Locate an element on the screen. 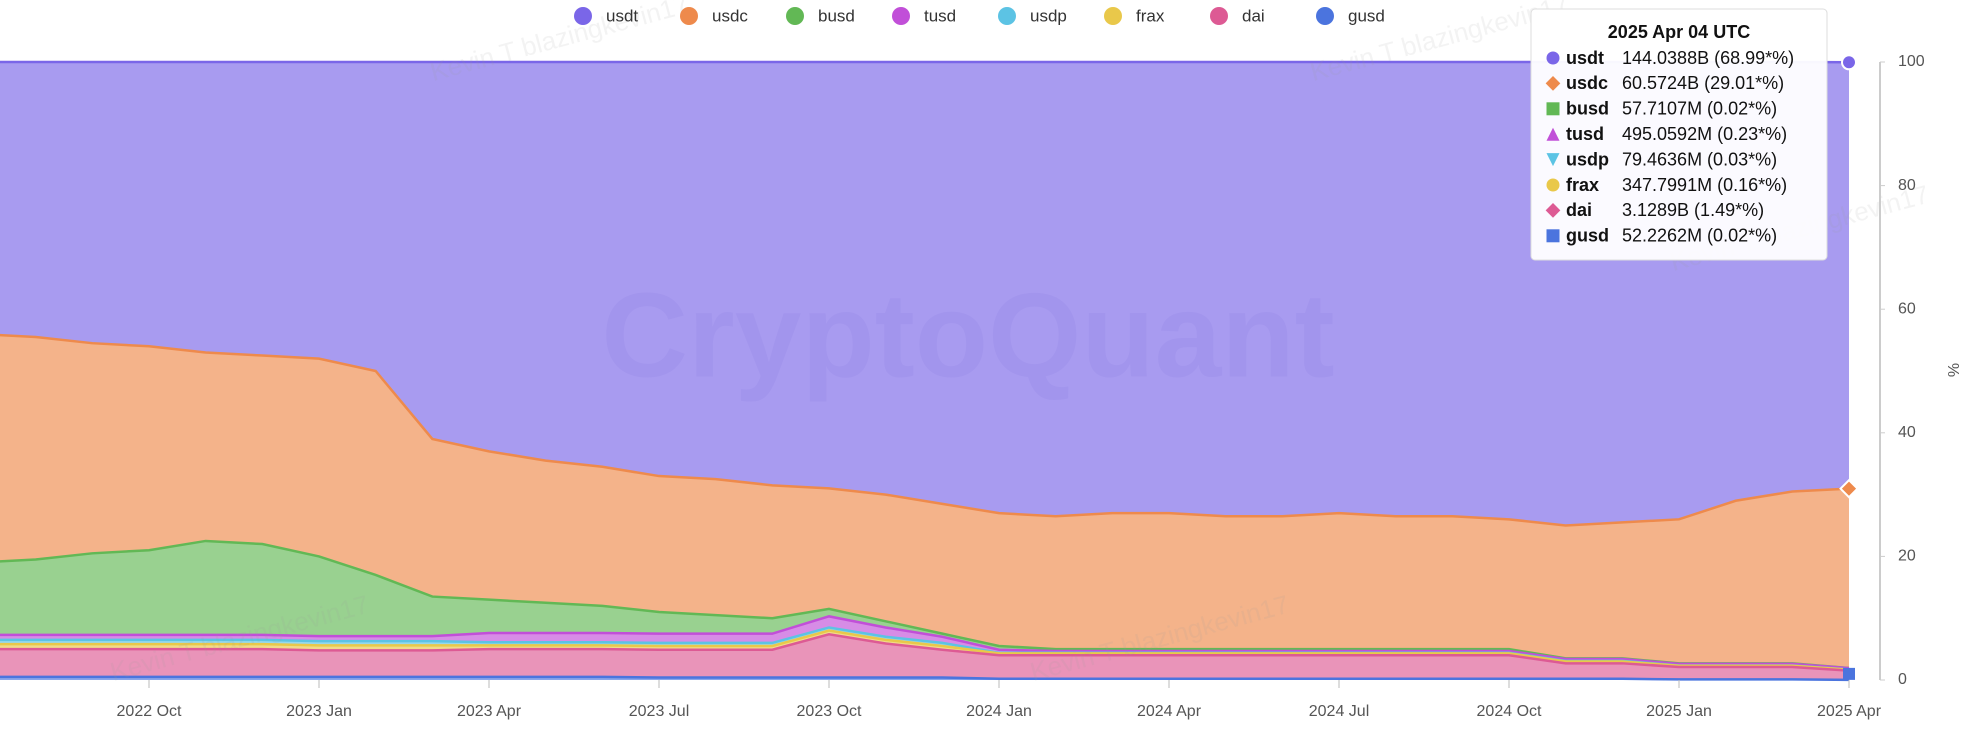  legend-label: usdp is located at coordinates (1048, 15).